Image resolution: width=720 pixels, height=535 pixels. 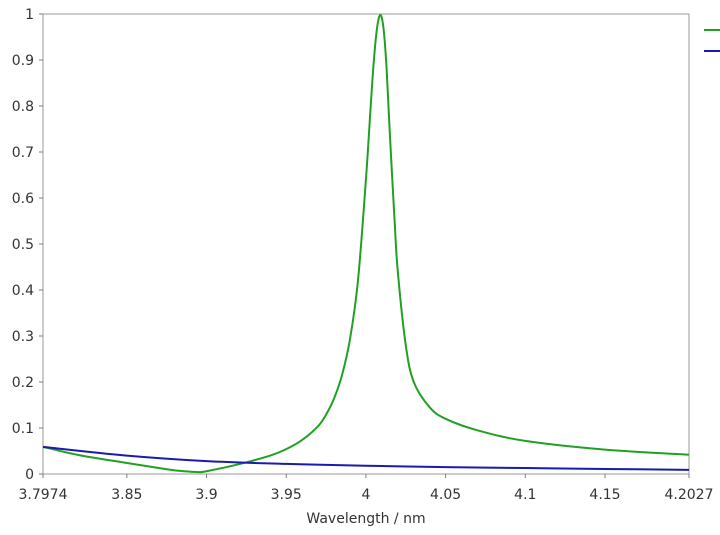 I want to click on y-tick-label: 0.4, so click(x=23, y=291).